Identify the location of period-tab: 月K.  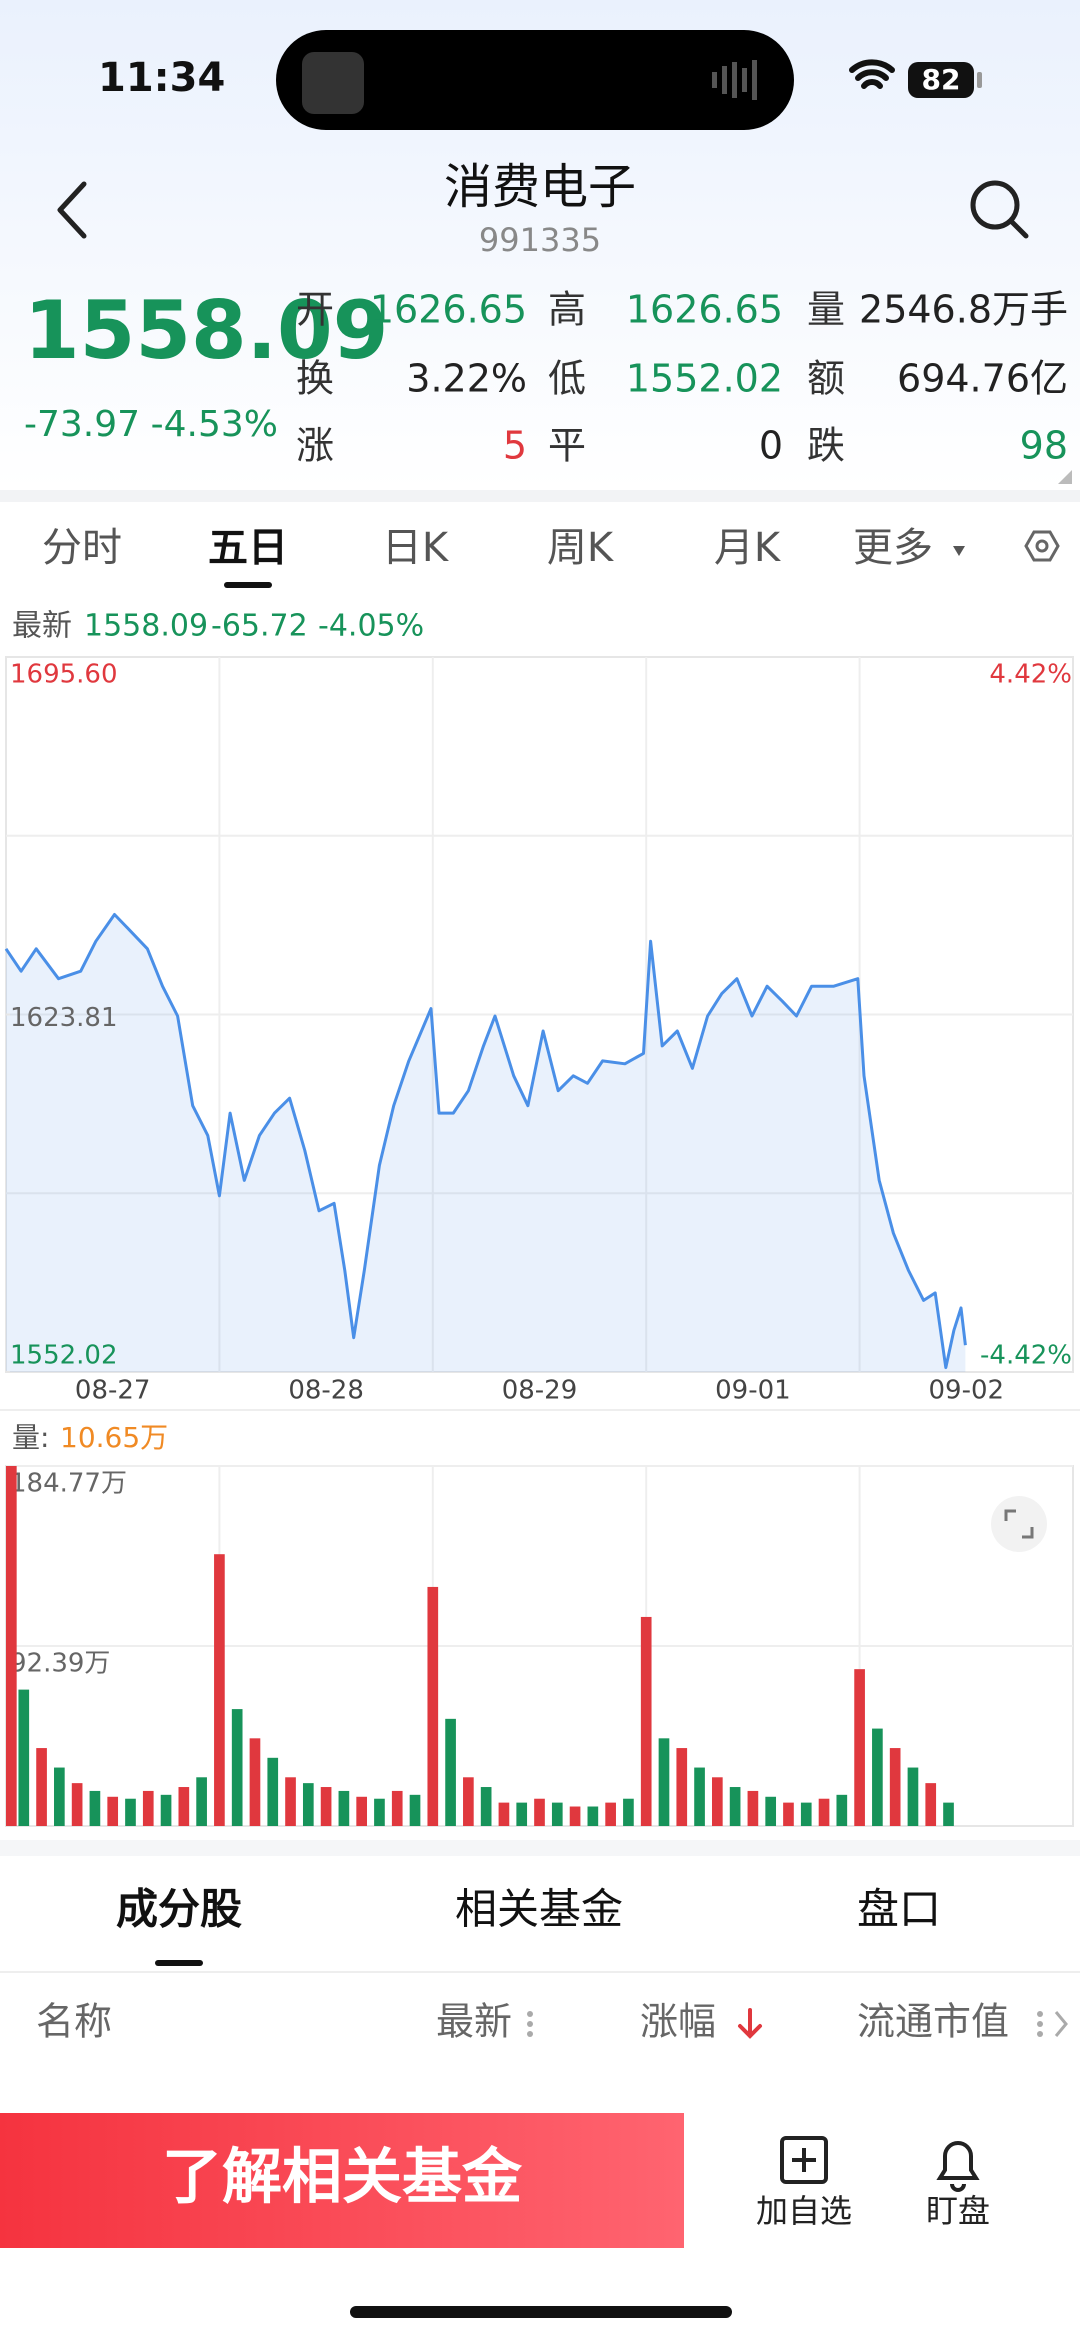
(748, 548).